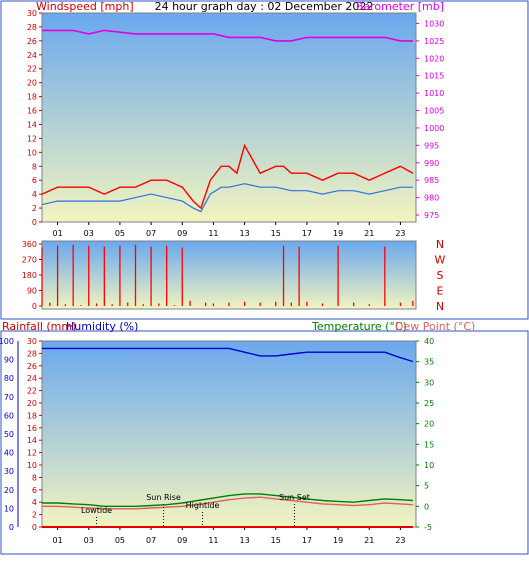  I want to click on y-tick-label-windspeed: 2, so click(34, 208).